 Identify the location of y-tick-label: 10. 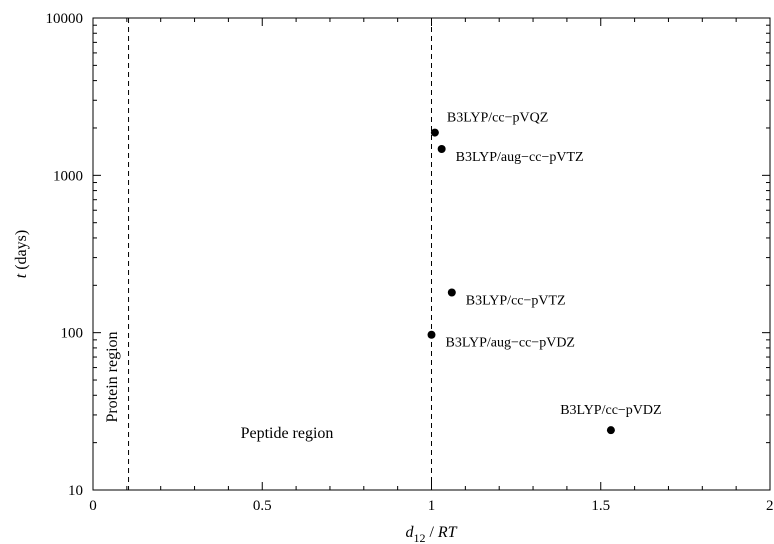
(75, 491).